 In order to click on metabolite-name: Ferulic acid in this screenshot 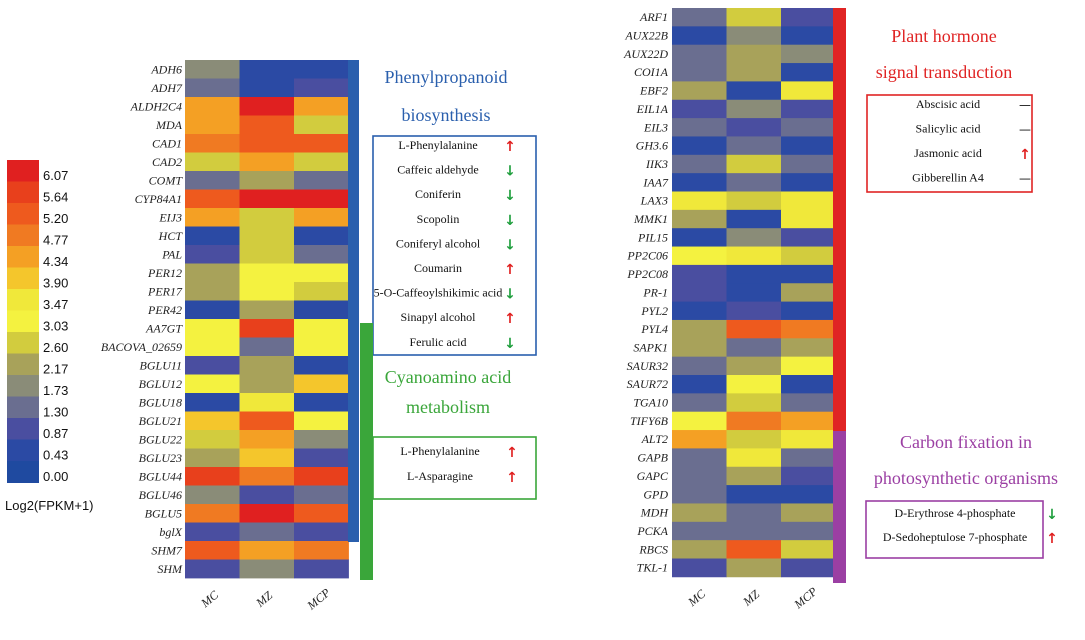, I will do `click(438, 342)`.